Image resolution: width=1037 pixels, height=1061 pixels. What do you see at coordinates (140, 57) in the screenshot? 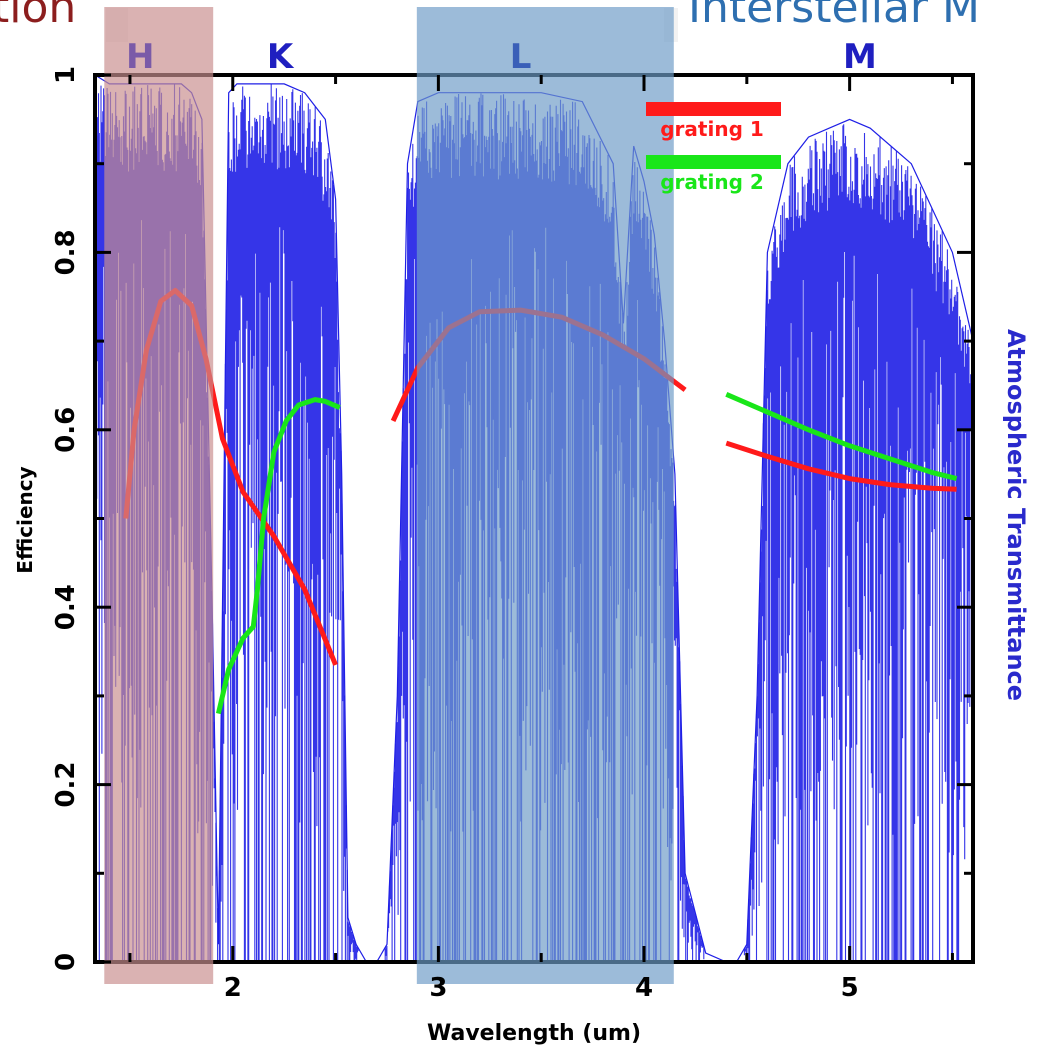
I see `band-label-h: H` at bounding box center [140, 57].